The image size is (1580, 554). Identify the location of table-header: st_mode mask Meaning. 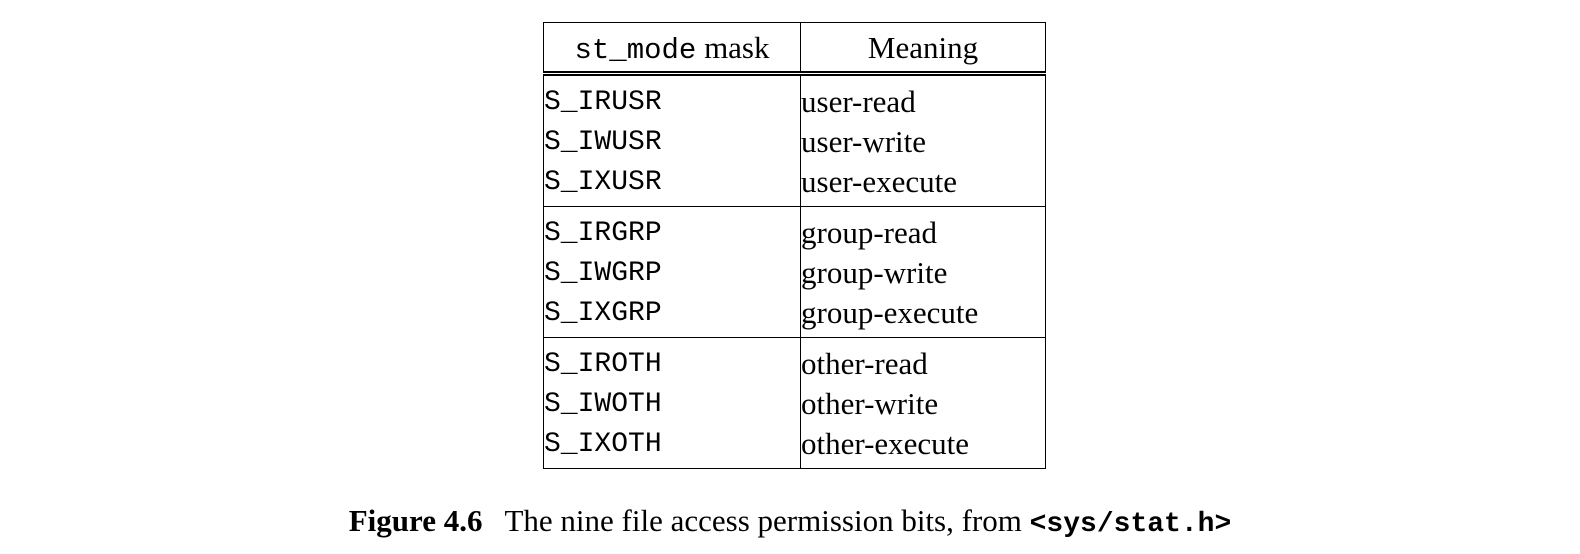
(794, 49).